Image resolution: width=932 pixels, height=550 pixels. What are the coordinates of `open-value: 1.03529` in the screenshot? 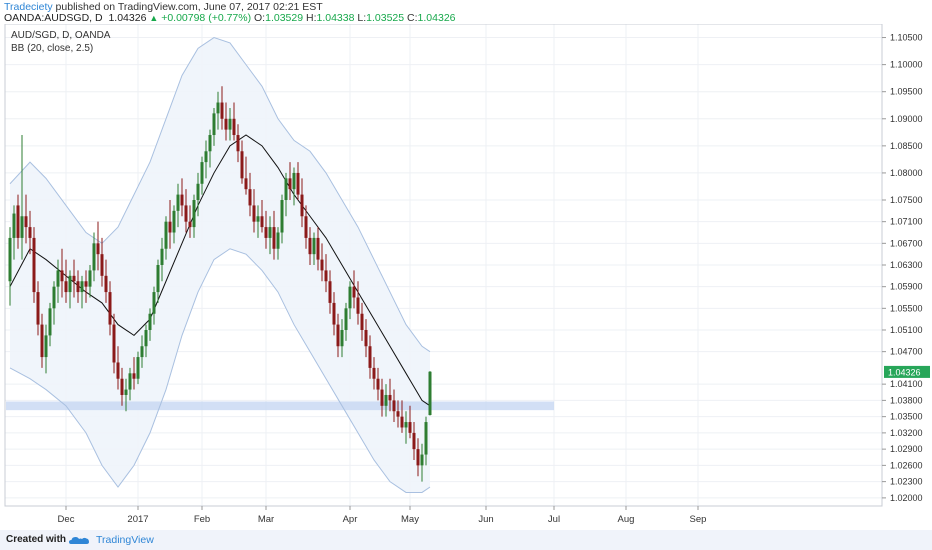 It's located at (284, 18).